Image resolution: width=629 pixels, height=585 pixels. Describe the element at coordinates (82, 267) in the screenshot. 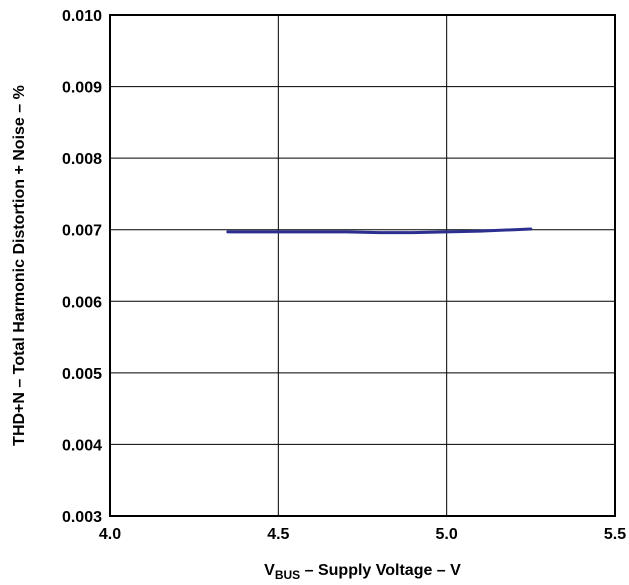

I see `y-axis-tick-labels: 0.003 0.004 0.005 0.006 0.007 0.008 0.009 0.010` at that location.